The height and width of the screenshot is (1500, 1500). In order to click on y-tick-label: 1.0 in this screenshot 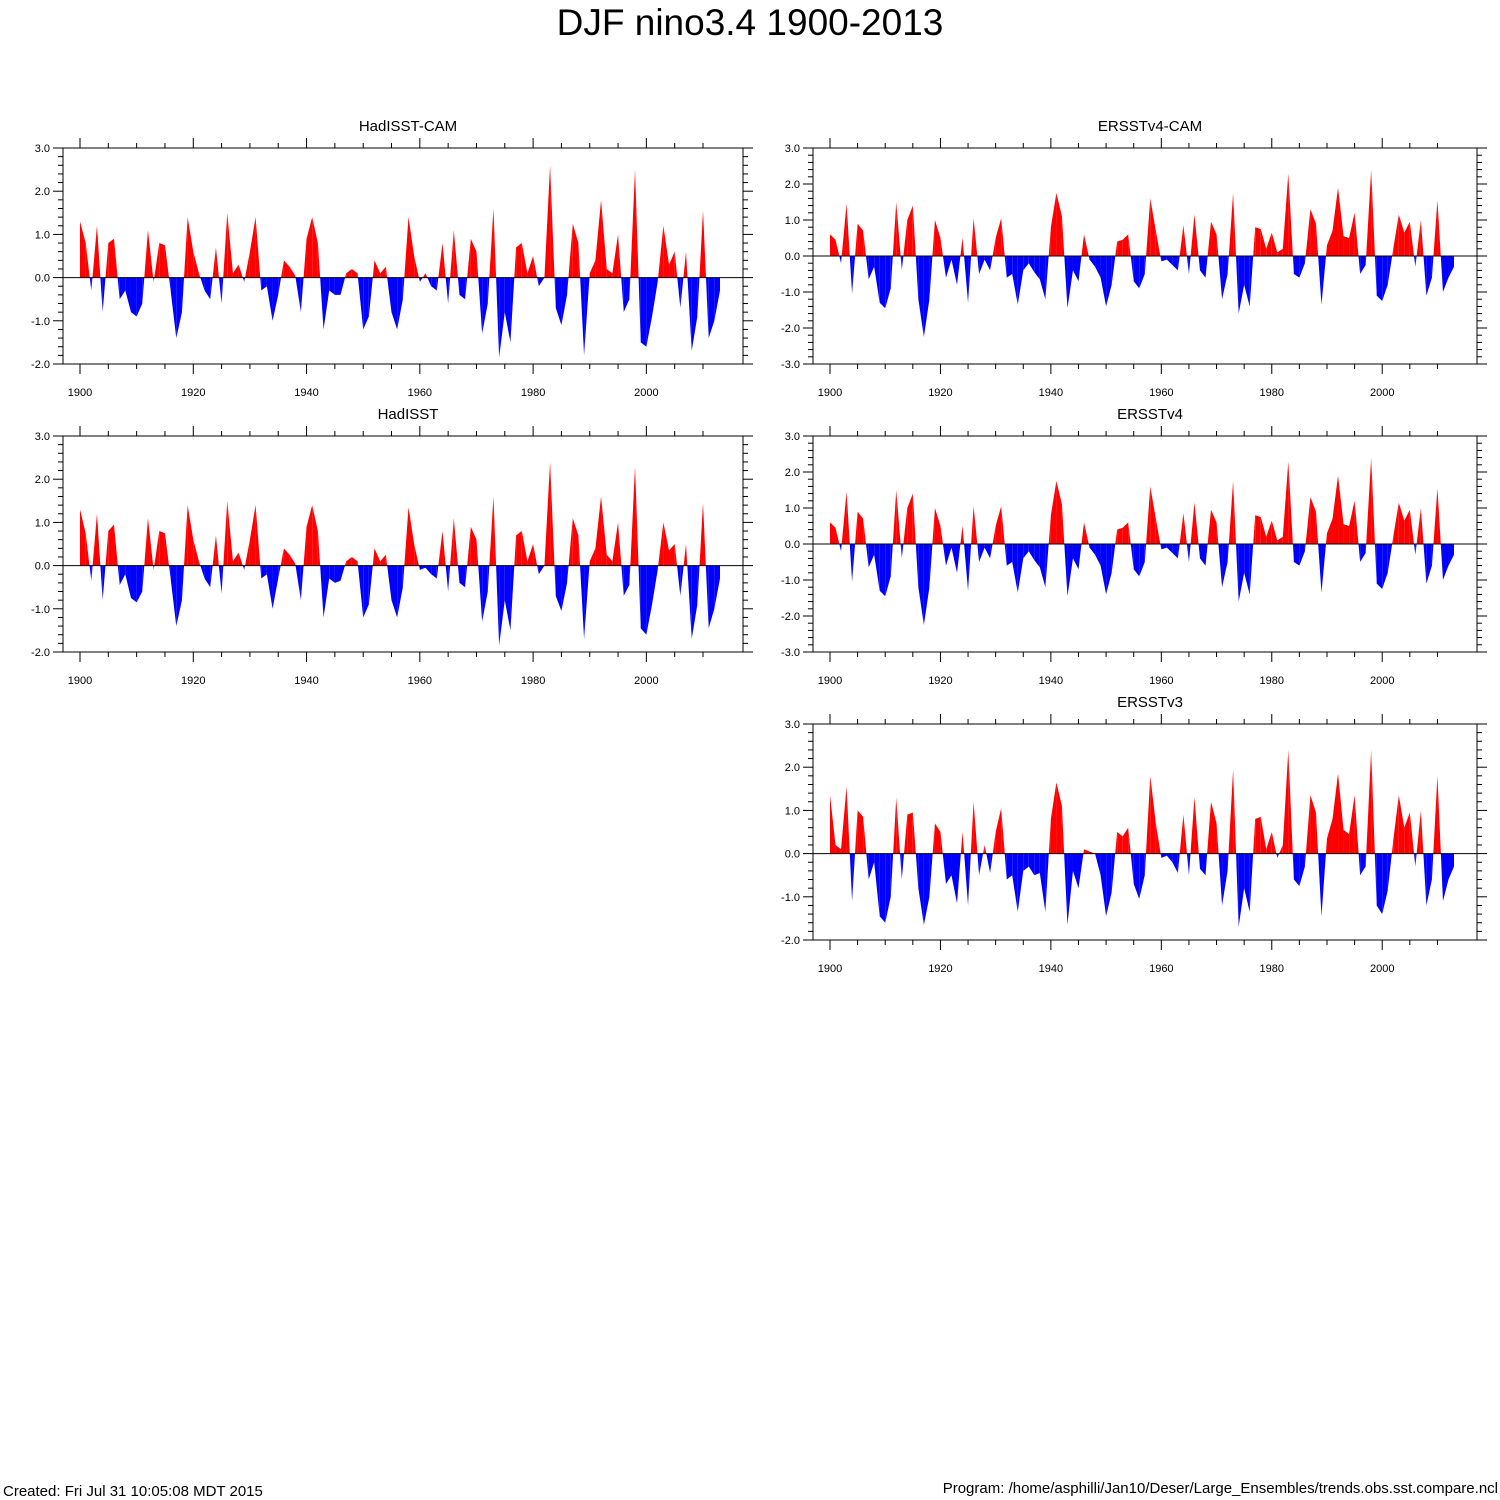, I will do `click(42, 523)`.